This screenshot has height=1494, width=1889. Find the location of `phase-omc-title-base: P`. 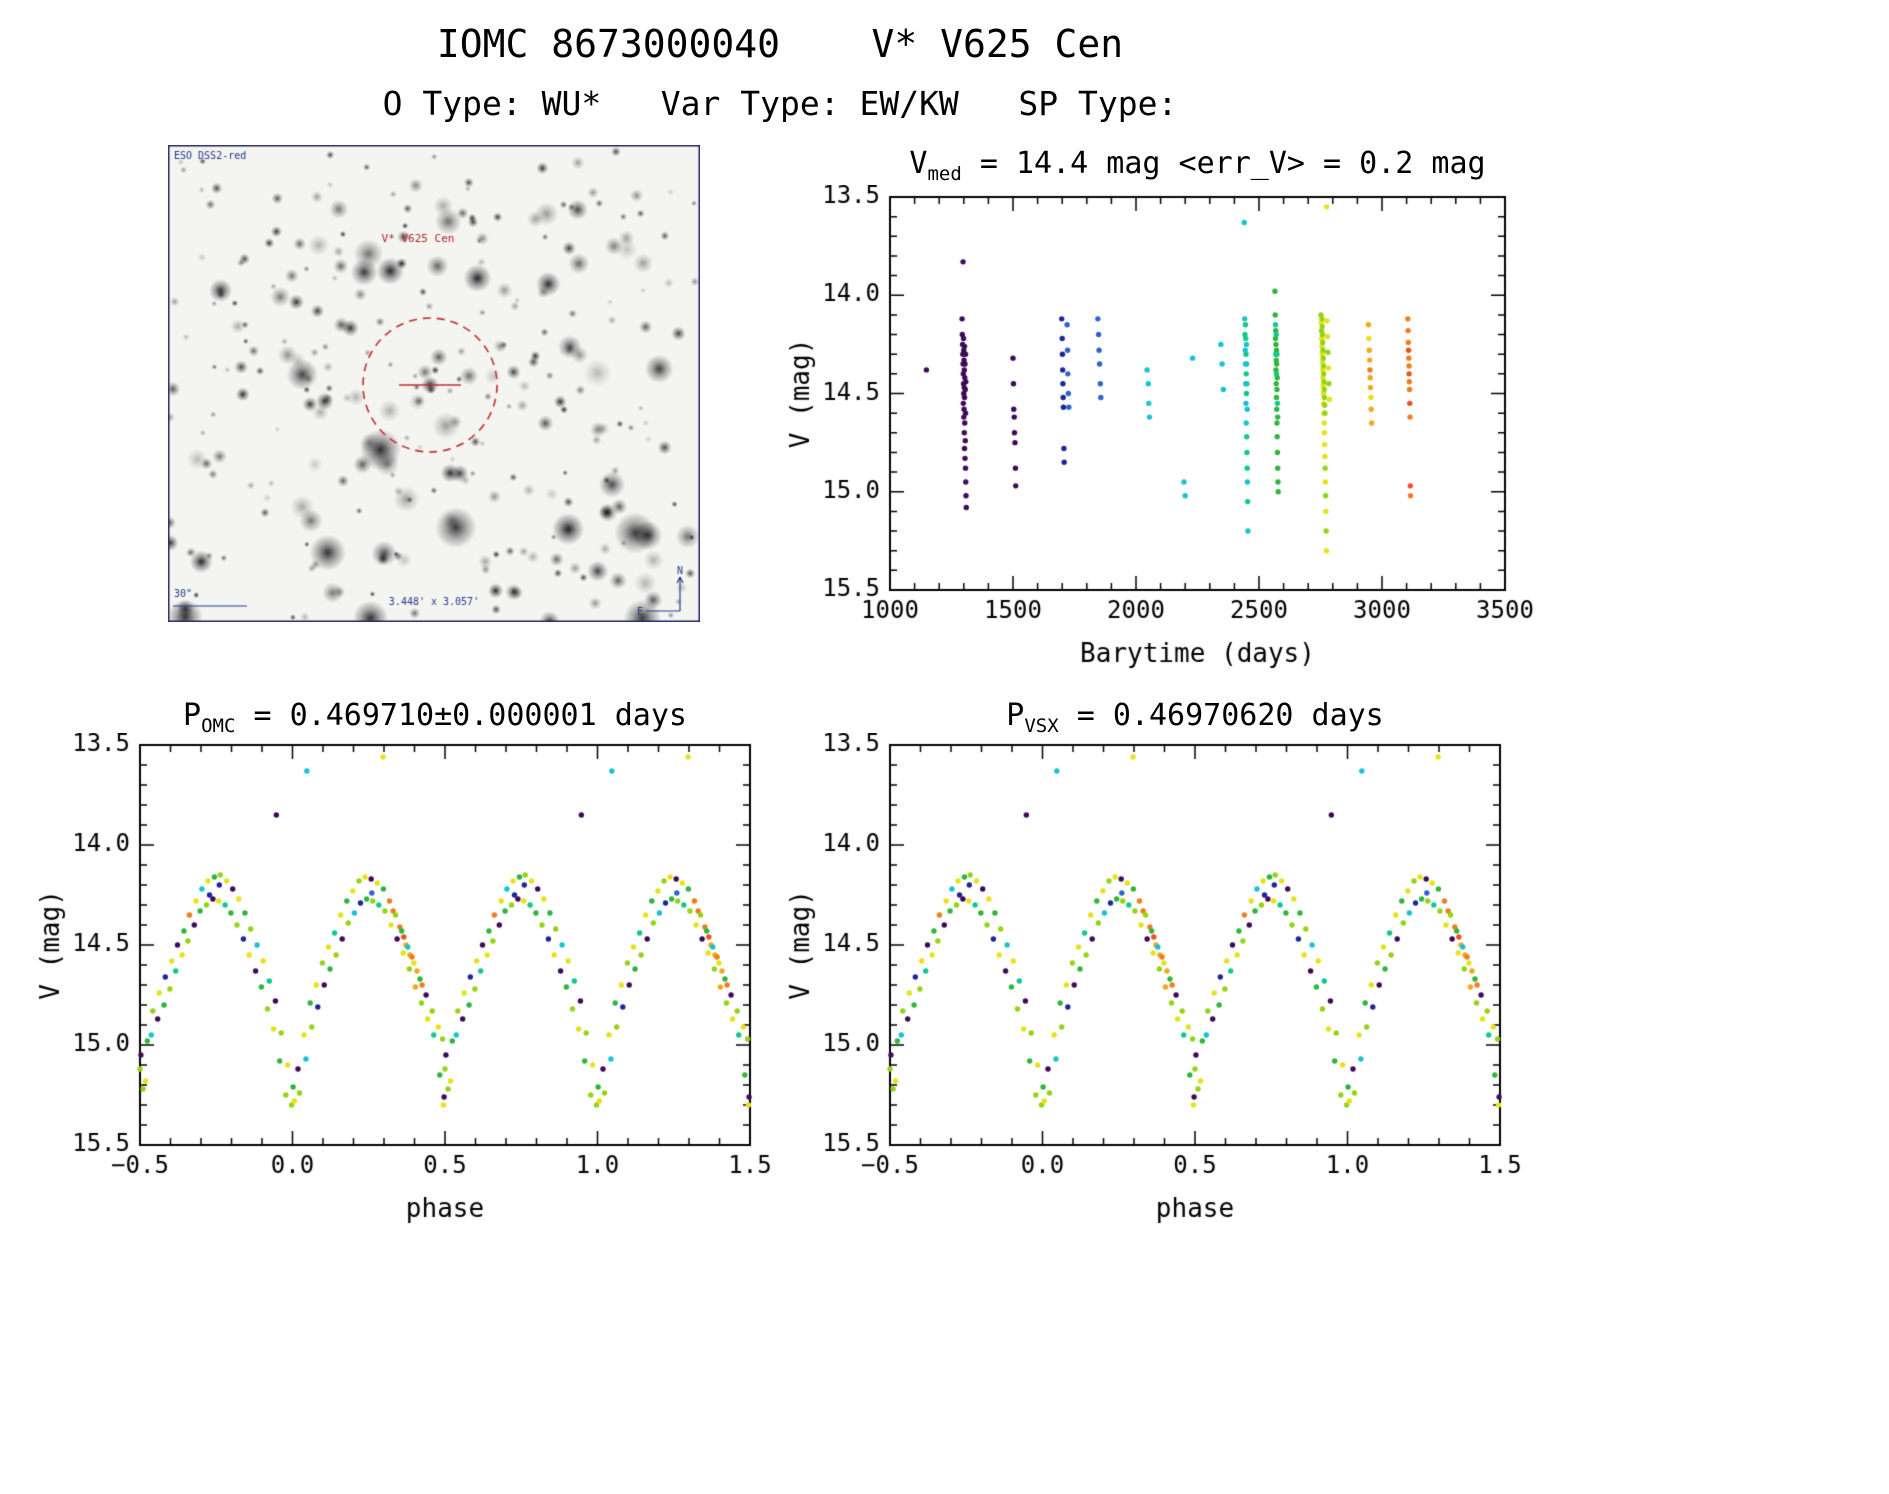

phase-omc-title-base: P is located at coordinates (192, 715).